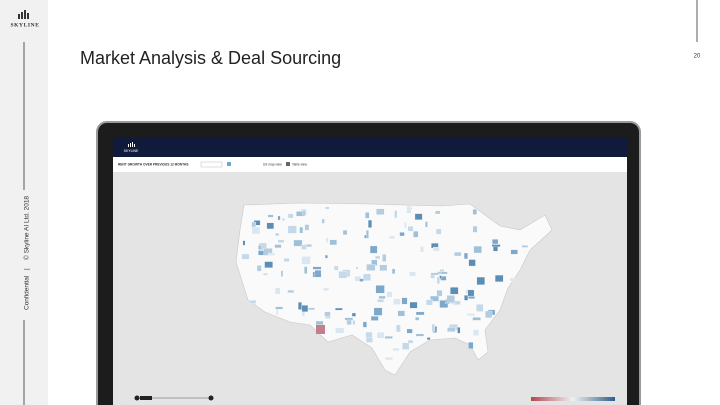 This screenshot has width=720, height=405. I want to click on slider-tooltip, so click(146, 398).